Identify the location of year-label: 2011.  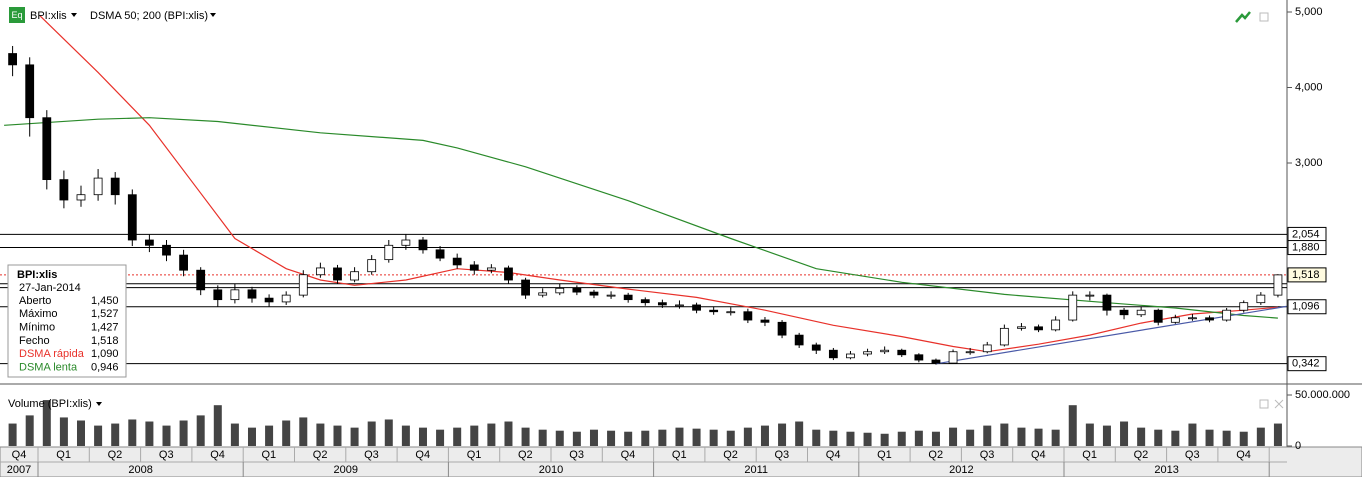
(756, 470).